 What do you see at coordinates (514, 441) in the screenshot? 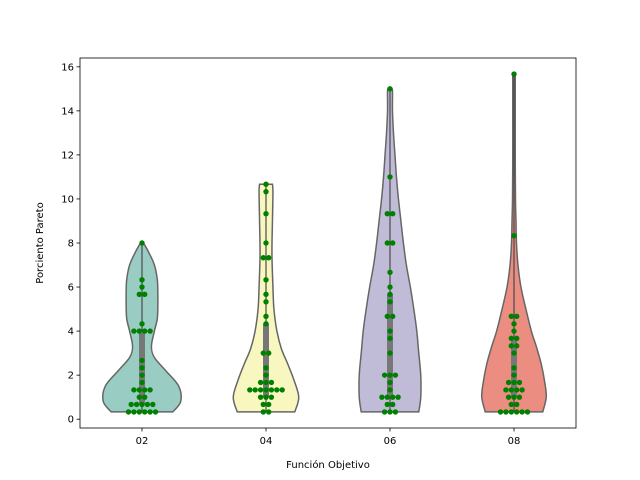
I see `x-tick-label: 08` at bounding box center [514, 441].